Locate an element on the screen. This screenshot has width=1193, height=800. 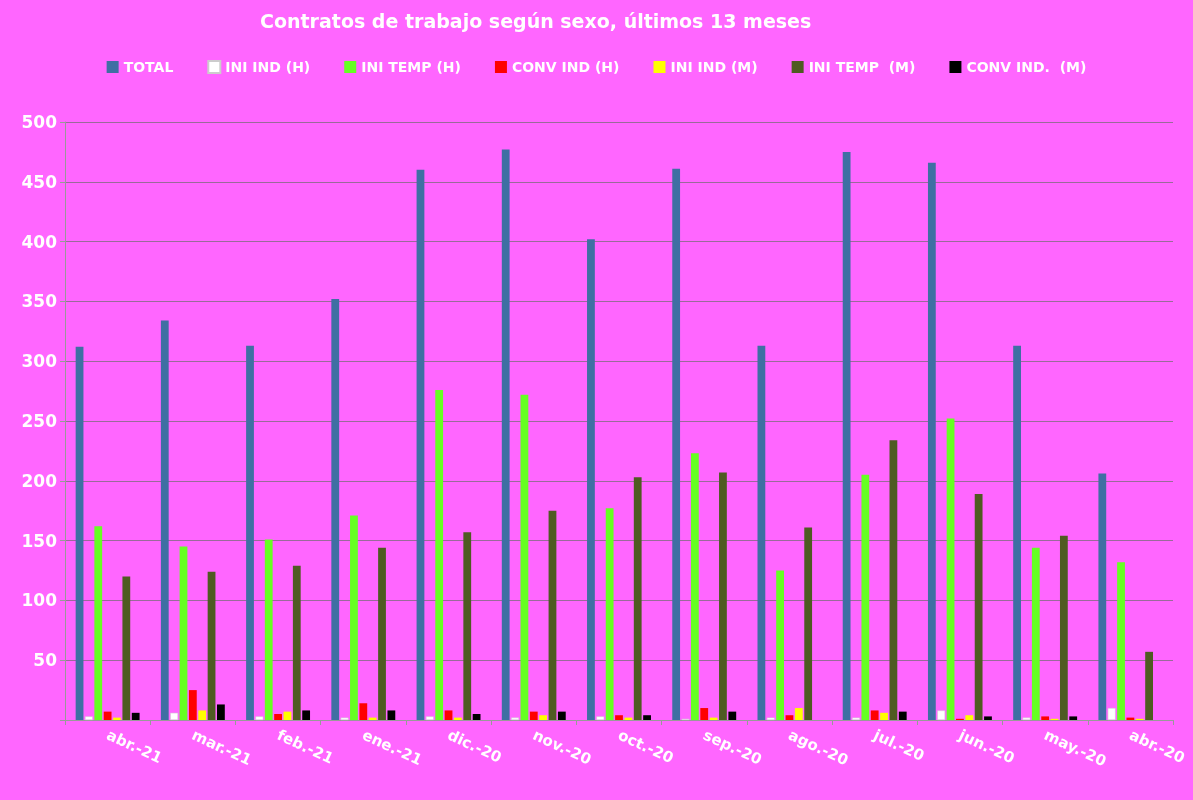
y-tick-label: 100 is located at coordinates (39, 600).